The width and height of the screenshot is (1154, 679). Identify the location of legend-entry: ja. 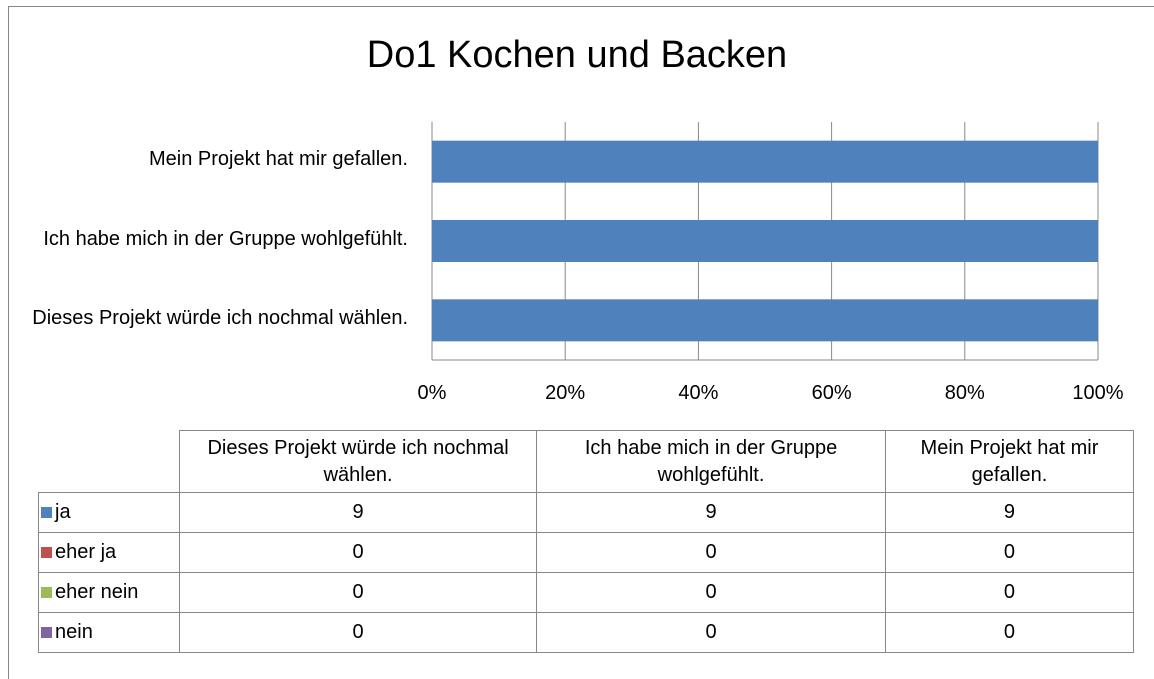
(109, 512).